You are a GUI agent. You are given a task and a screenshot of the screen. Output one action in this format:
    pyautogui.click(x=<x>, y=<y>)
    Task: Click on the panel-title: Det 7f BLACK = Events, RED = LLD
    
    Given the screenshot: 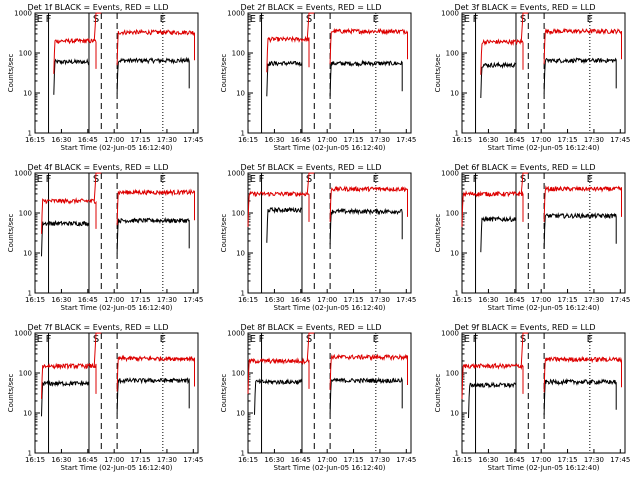 What is the action you would take?
    pyautogui.click(x=97, y=327)
    